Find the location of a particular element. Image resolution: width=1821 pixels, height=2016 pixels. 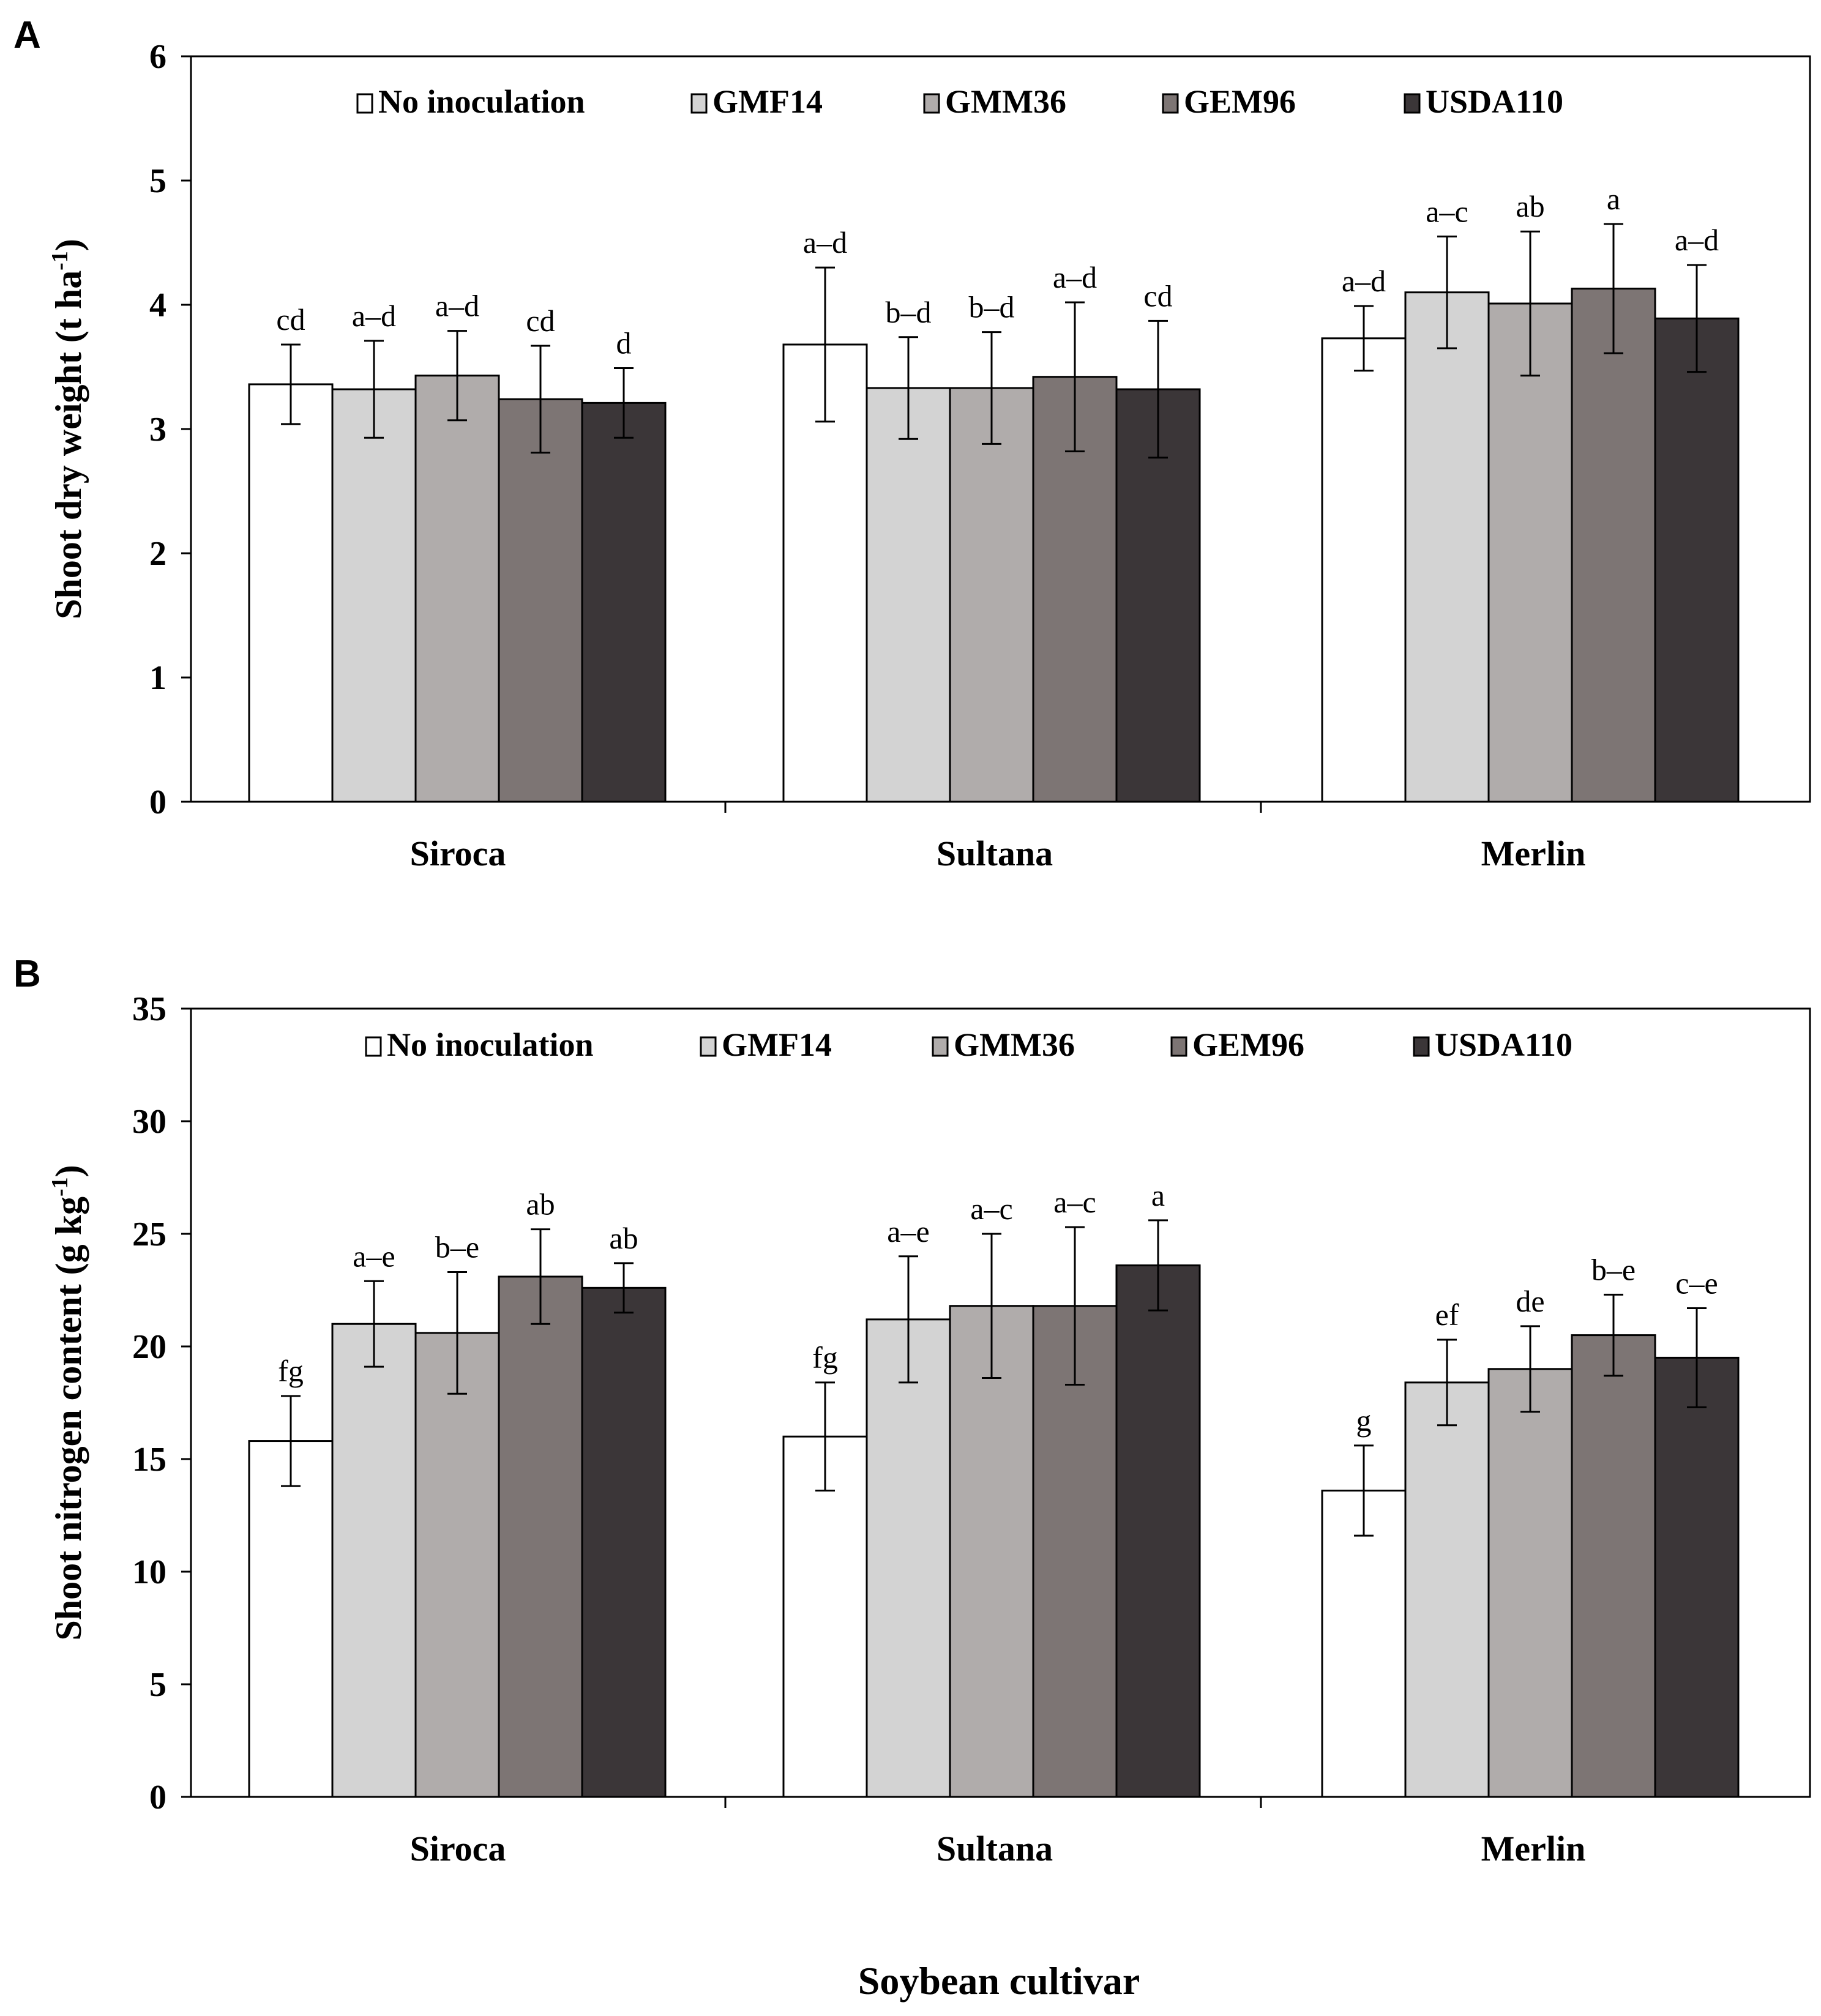

x-axis-label: Soybean cultivar is located at coordinates (999, 1981).